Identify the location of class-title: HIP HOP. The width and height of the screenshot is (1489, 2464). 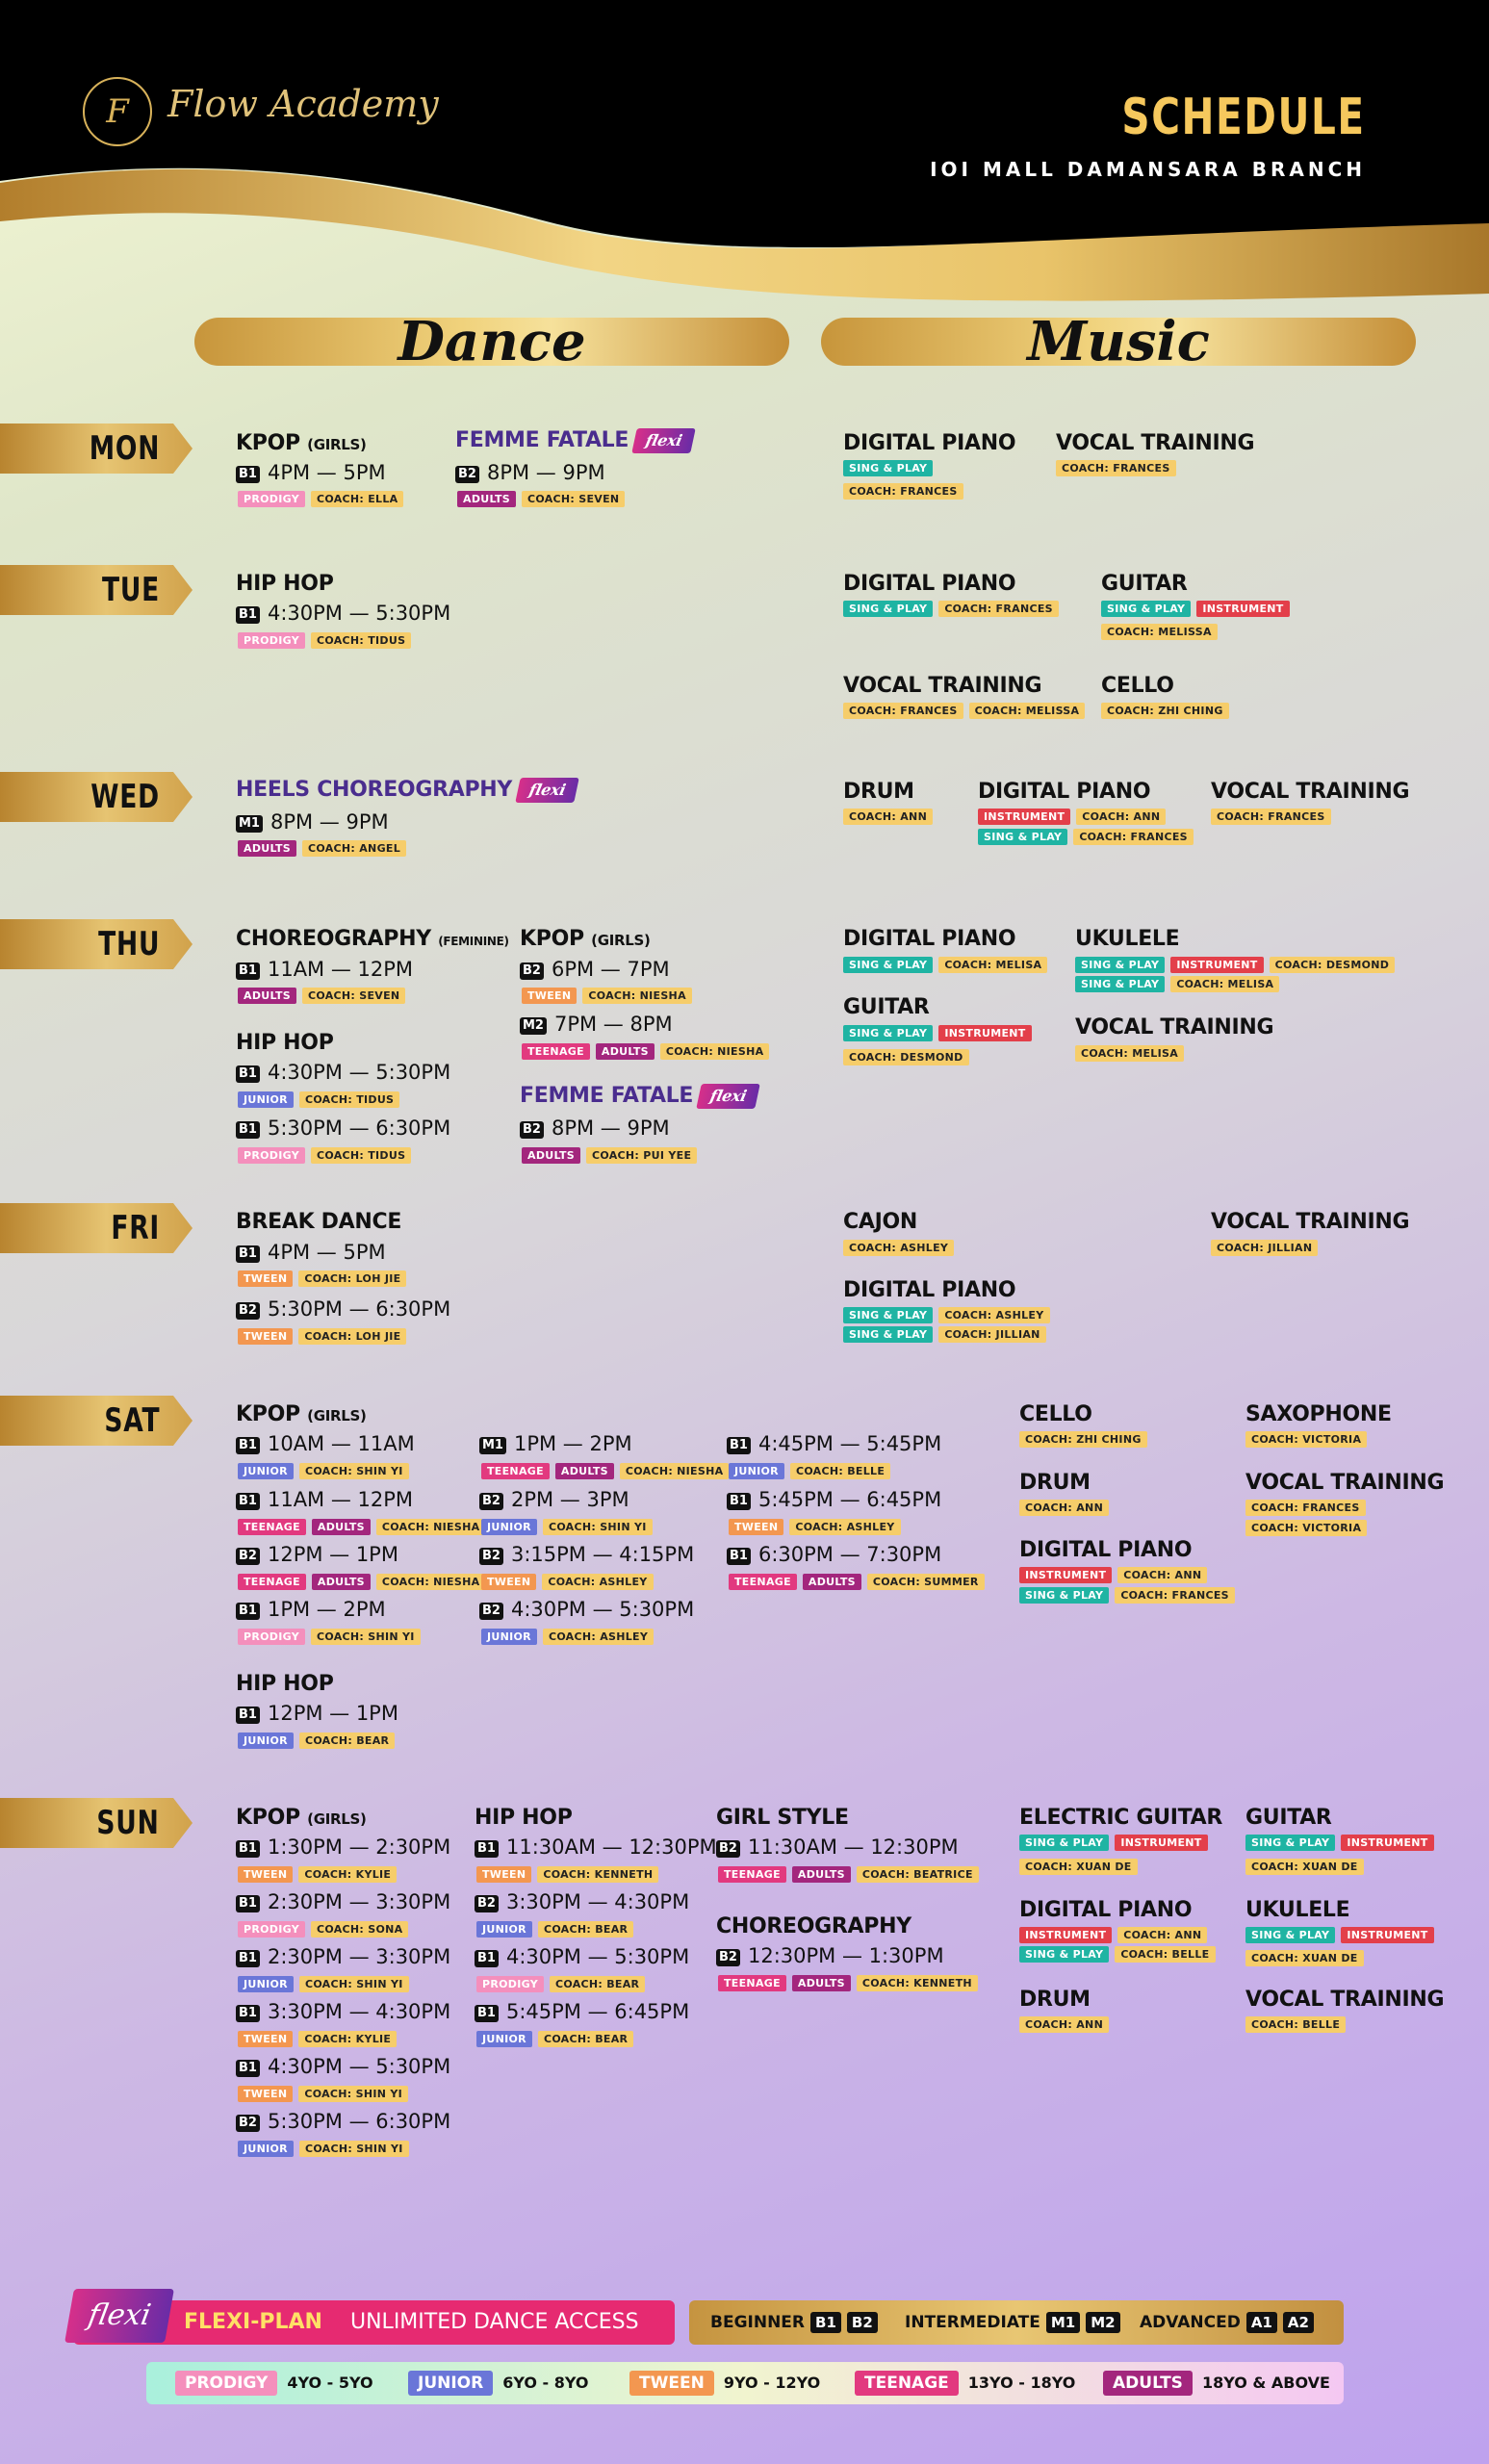
(285, 1684).